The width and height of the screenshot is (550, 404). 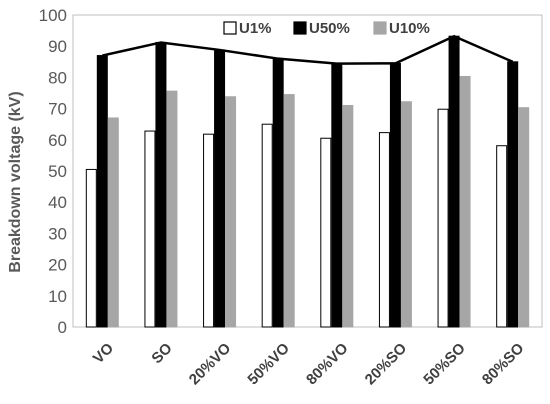 What do you see at coordinates (406, 214) in the screenshot?
I see `bar-u10pct-20pctso` at bounding box center [406, 214].